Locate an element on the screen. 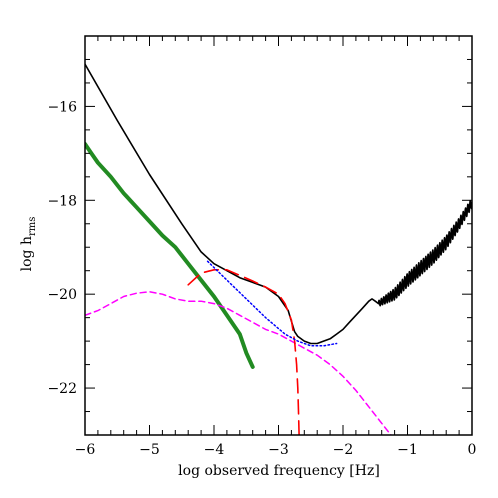 Image resolution: width=498 pixels, height=498 pixels. y-axis-label: log hrms is located at coordinates (28, 244).